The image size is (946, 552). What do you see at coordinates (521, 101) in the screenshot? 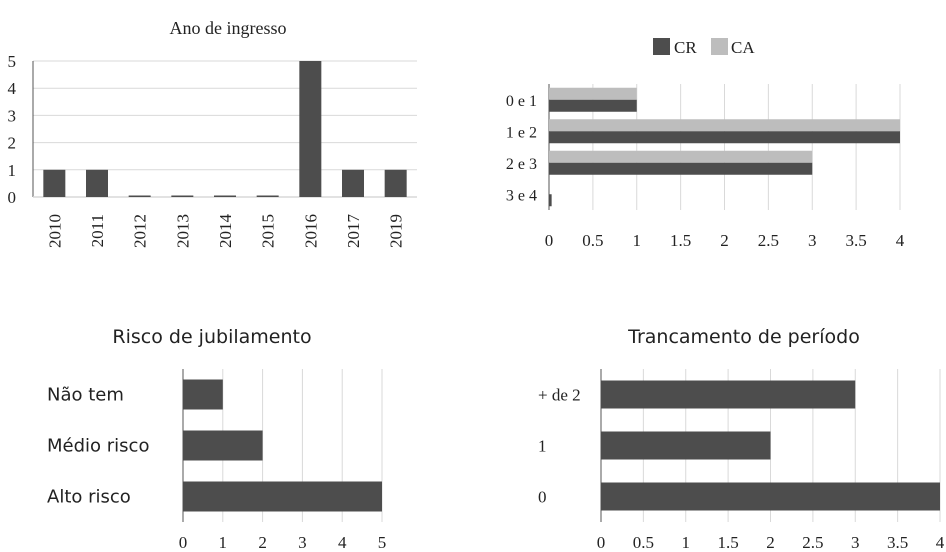
I see `y-category-label: 0 e 1` at bounding box center [521, 101].